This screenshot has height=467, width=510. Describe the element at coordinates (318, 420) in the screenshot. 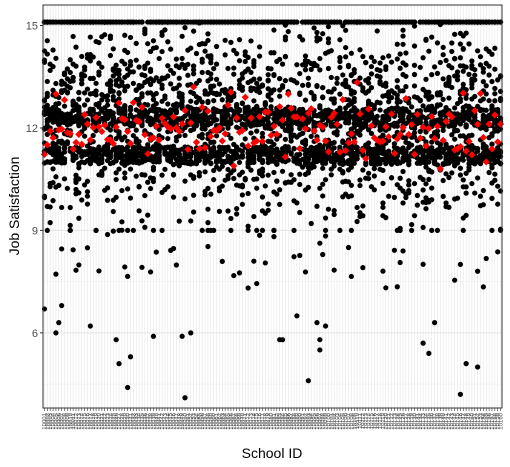

I see `x-tick-label: 10096` at that location.